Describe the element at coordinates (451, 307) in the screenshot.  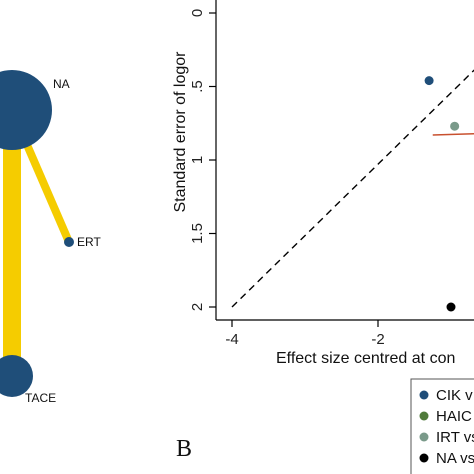
I see `data-point-na` at that location.